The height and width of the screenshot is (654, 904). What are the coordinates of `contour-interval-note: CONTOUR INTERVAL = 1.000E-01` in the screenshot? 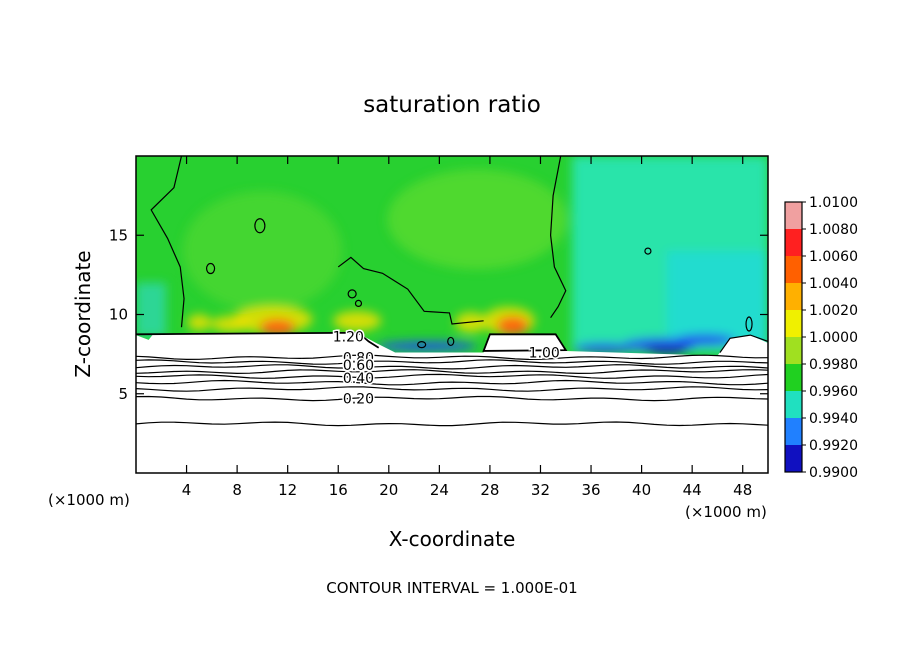 It's located at (451, 588).